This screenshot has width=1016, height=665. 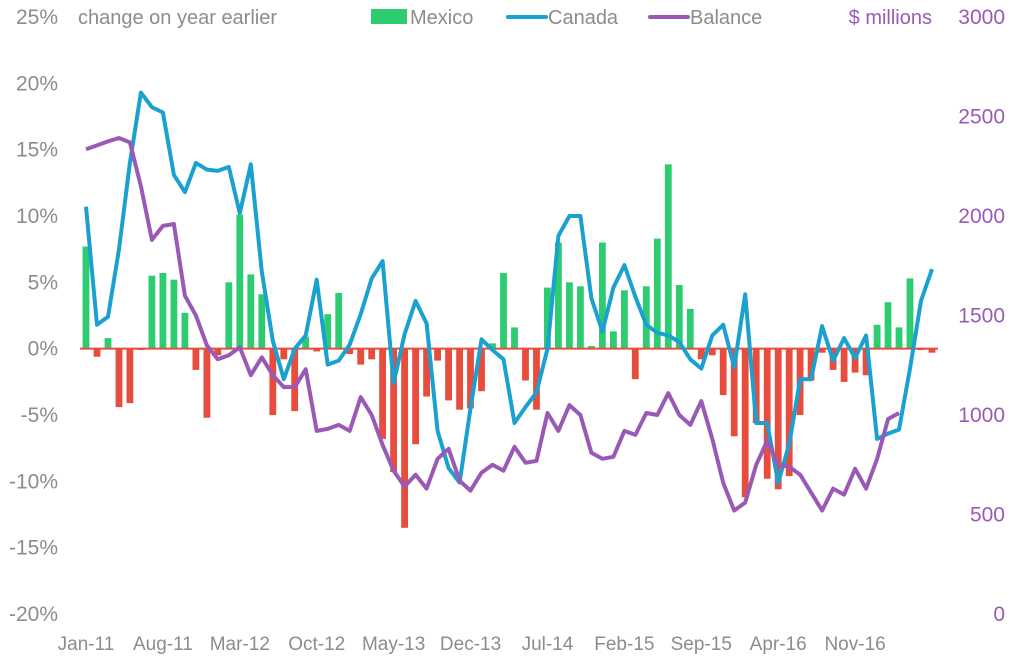 I want to click on x-tick-label: Sep-15, so click(x=701, y=644).